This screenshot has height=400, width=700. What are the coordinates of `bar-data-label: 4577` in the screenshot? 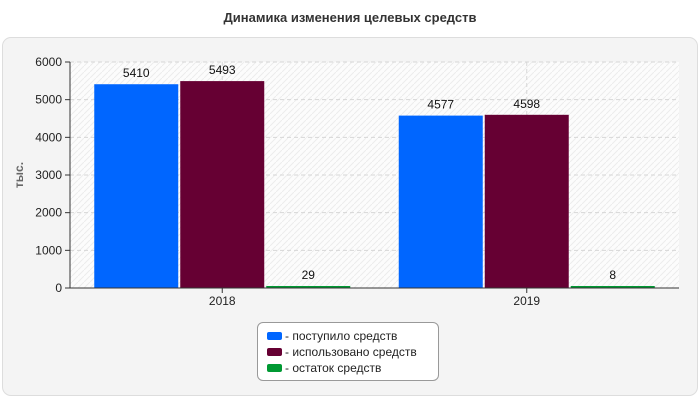 It's located at (440, 105).